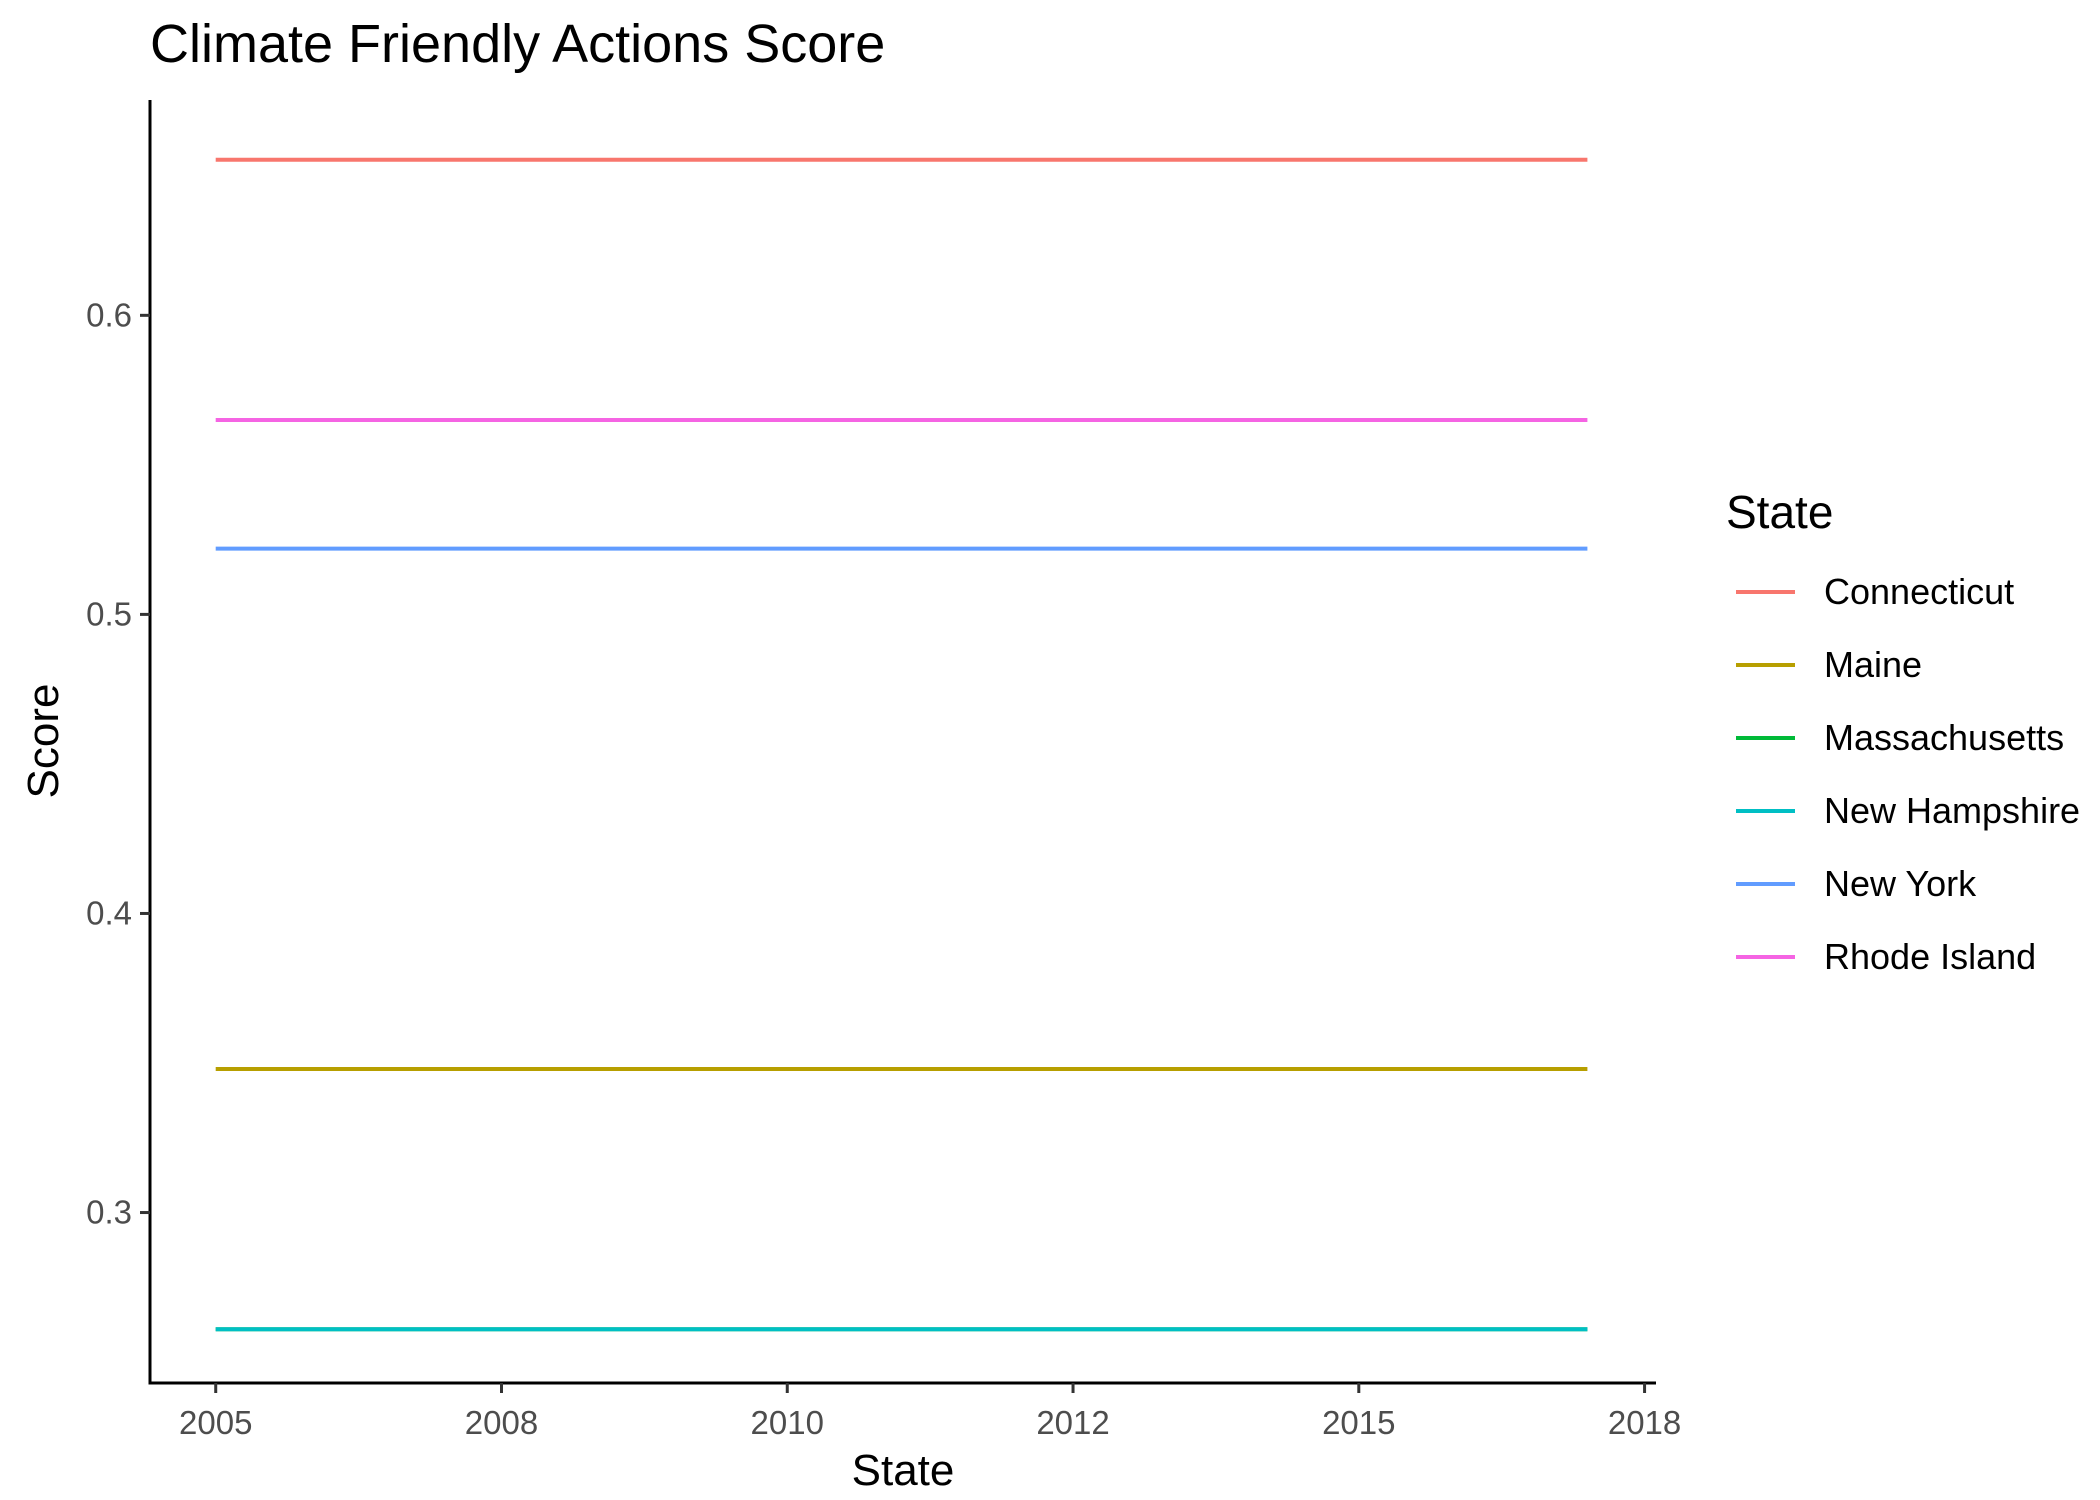  What do you see at coordinates (1873, 664) in the screenshot?
I see `legend-label-maine: Maine` at bounding box center [1873, 664].